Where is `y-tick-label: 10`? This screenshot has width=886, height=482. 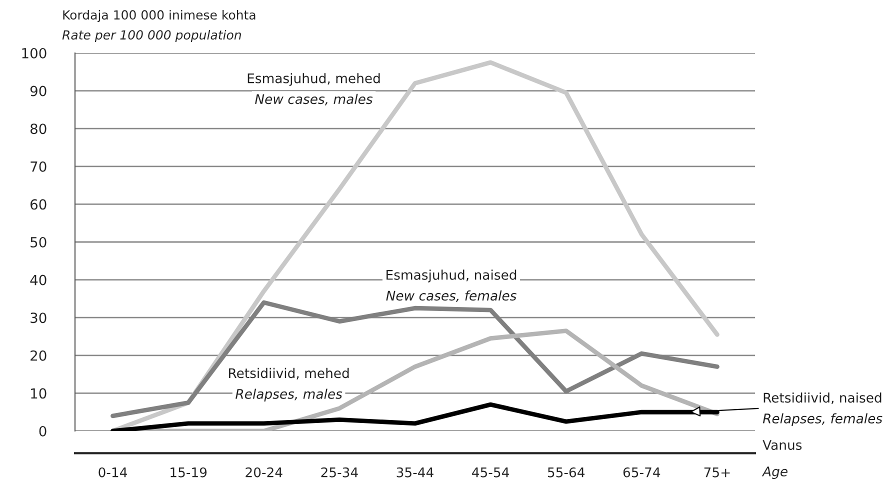
y-tick-label: 10 is located at coordinates (38, 393).